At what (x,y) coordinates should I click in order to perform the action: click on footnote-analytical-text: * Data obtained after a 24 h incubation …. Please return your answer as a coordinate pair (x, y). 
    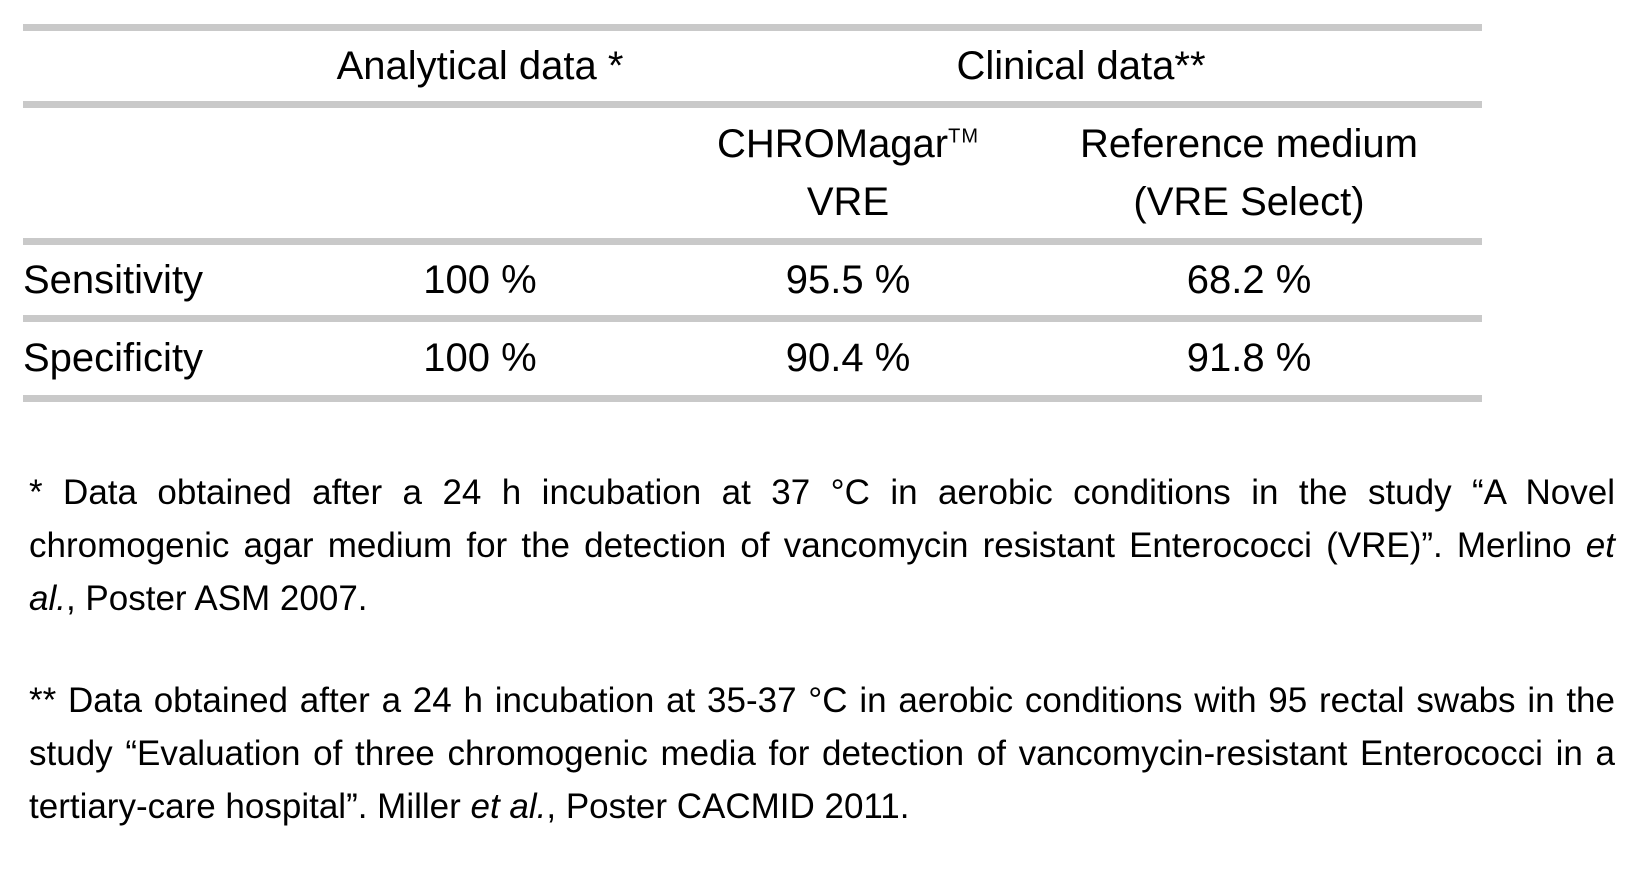
    Looking at the image, I should click on (822, 519).